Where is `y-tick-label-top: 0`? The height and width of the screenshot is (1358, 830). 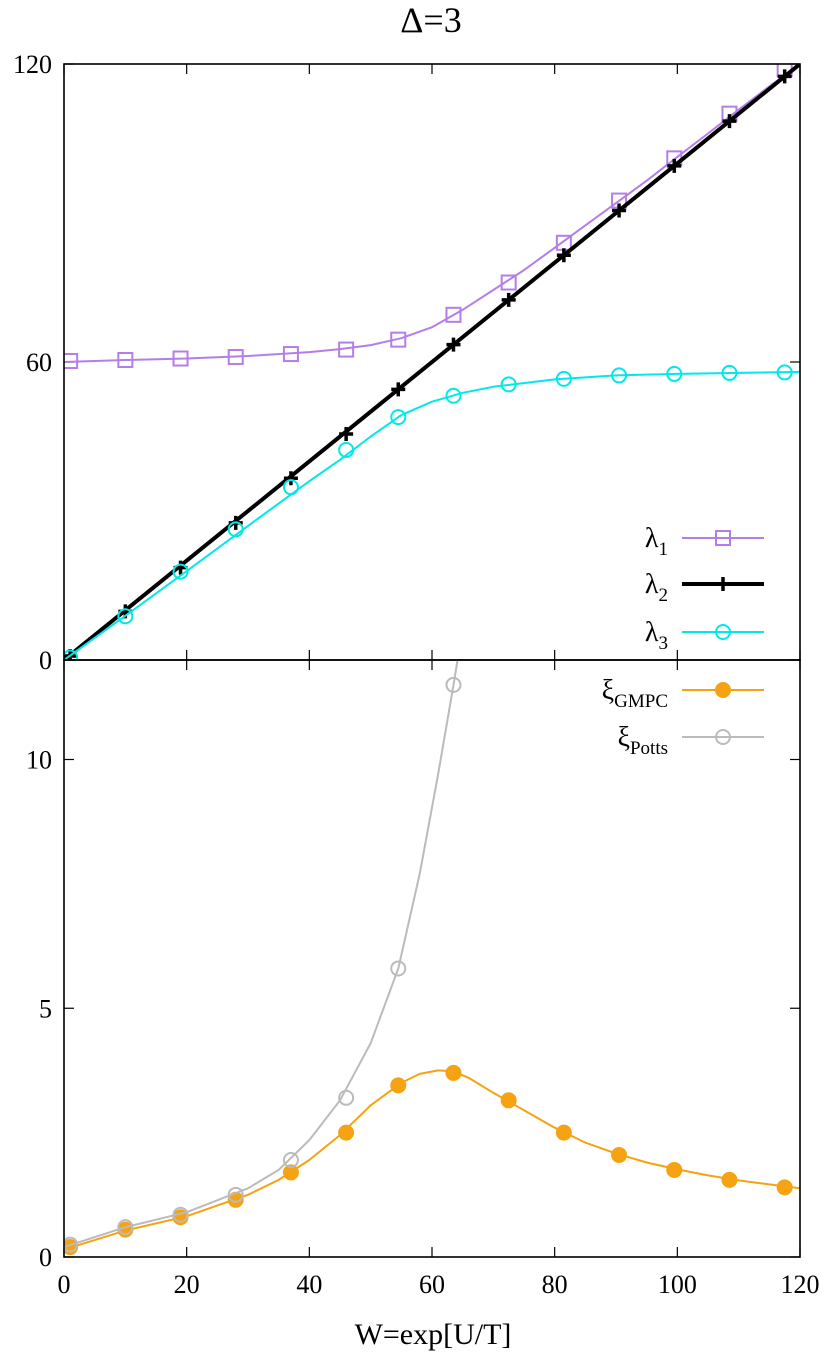
y-tick-label-top: 0 is located at coordinates (45, 660).